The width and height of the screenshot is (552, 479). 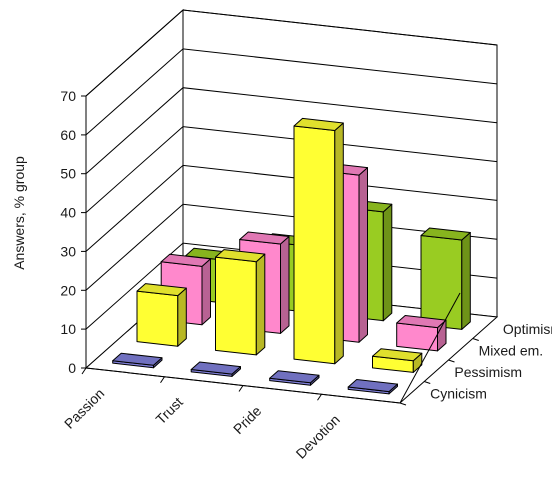 I want to click on depth-tick-label: Mixed em., so click(x=511, y=350).